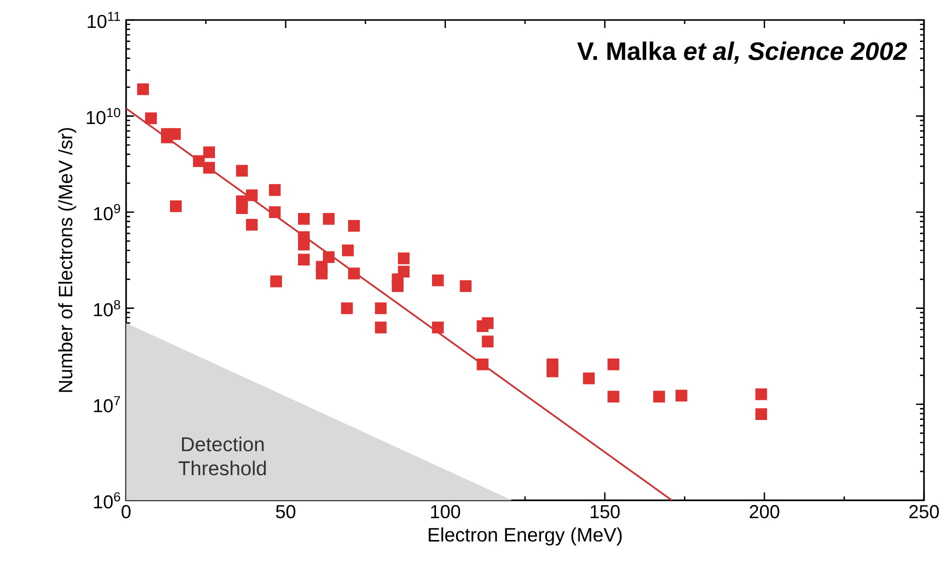 This screenshot has height=570, width=945. What do you see at coordinates (924, 511) in the screenshot?
I see `x-tick-label: 250` at bounding box center [924, 511].